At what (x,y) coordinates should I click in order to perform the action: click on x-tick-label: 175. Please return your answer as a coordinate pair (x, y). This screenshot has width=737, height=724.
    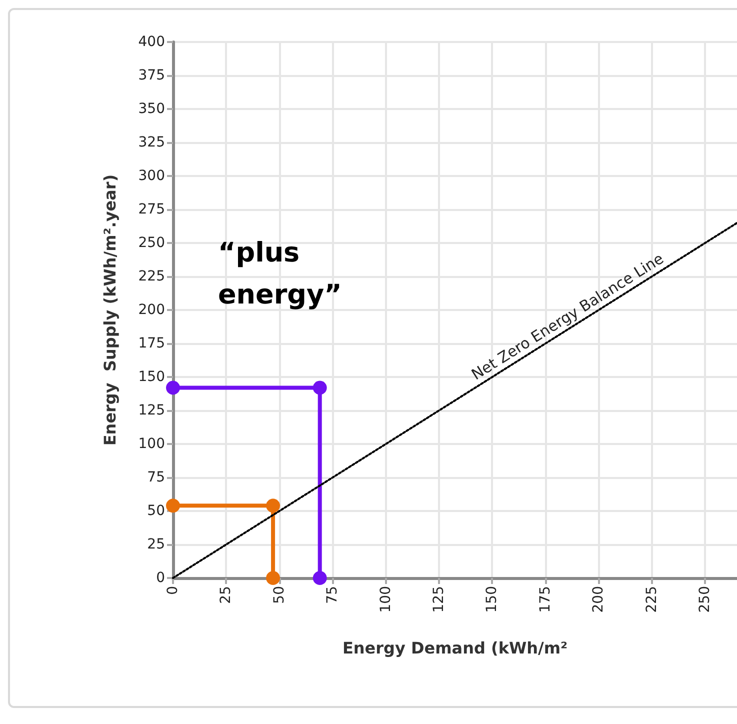
    Looking at the image, I should click on (545, 599).